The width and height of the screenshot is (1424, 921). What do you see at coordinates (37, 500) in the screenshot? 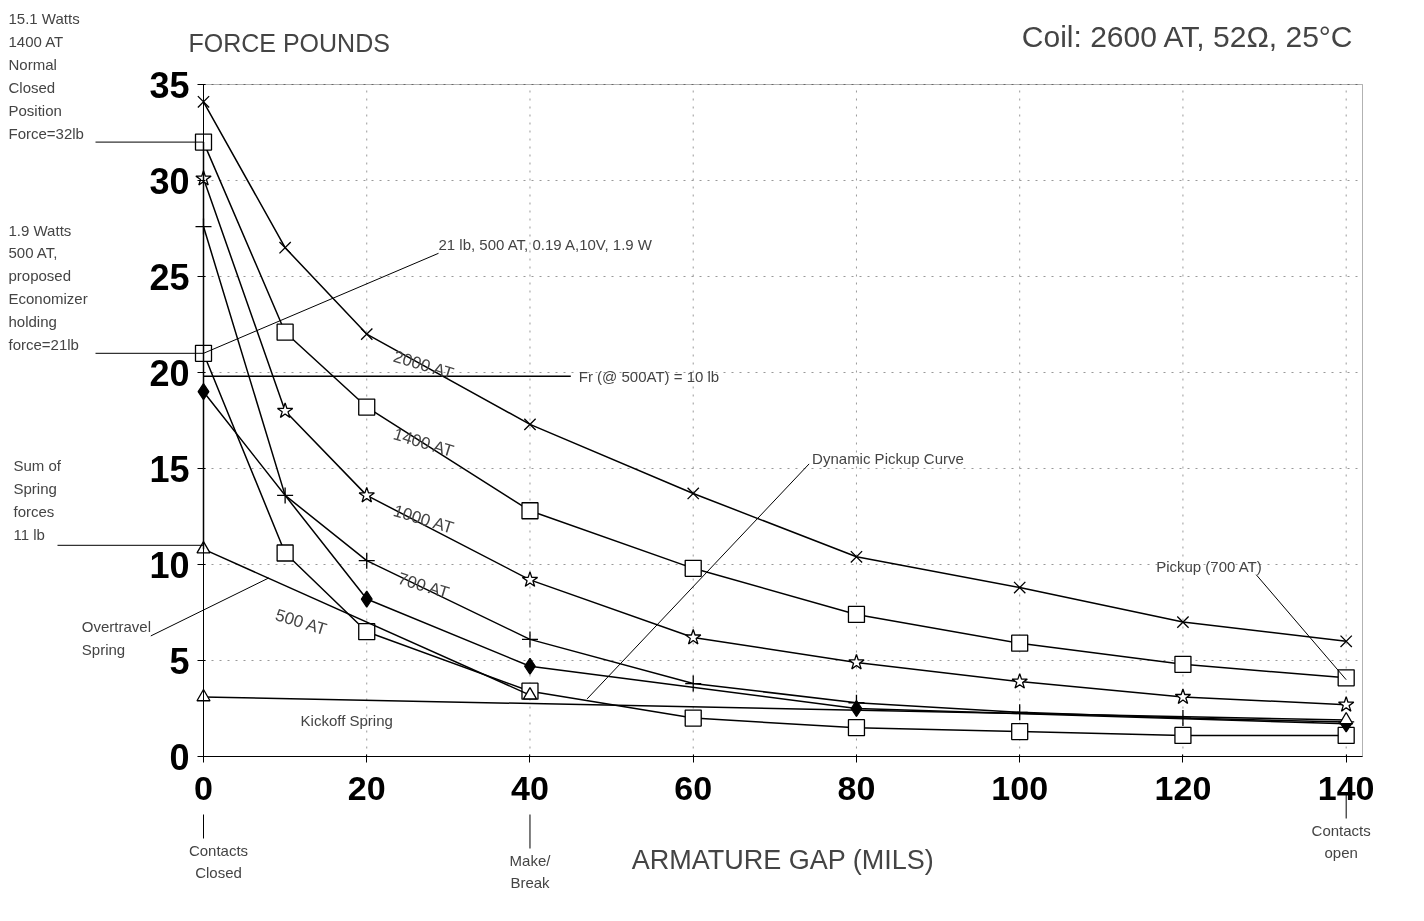
I see `annotation: Sum of Spring forces 11 lb` at bounding box center [37, 500].